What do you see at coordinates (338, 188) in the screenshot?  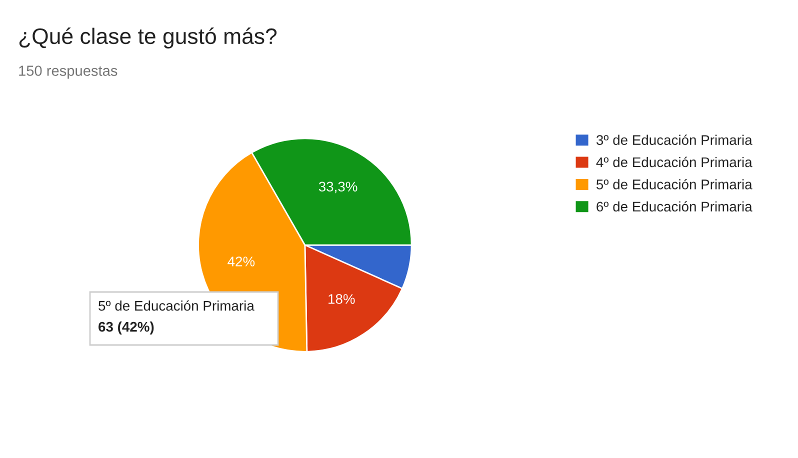 I see `data-label: 33,3%` at bounding box center [338, 188].